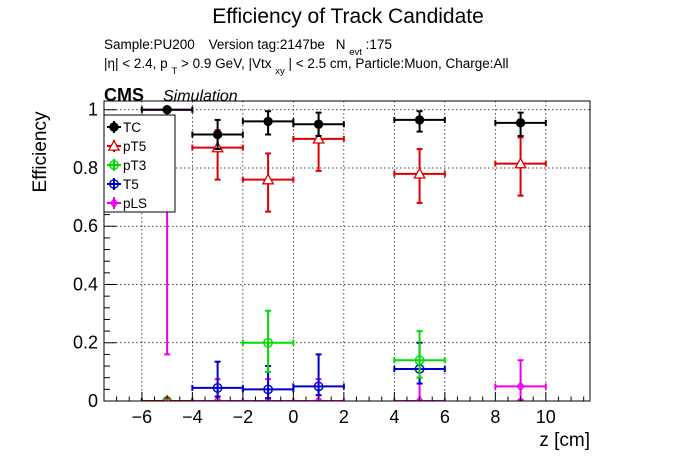 The image size is (696, 472). I want to click on y-tick-label-5: 1, so click(93, 110).